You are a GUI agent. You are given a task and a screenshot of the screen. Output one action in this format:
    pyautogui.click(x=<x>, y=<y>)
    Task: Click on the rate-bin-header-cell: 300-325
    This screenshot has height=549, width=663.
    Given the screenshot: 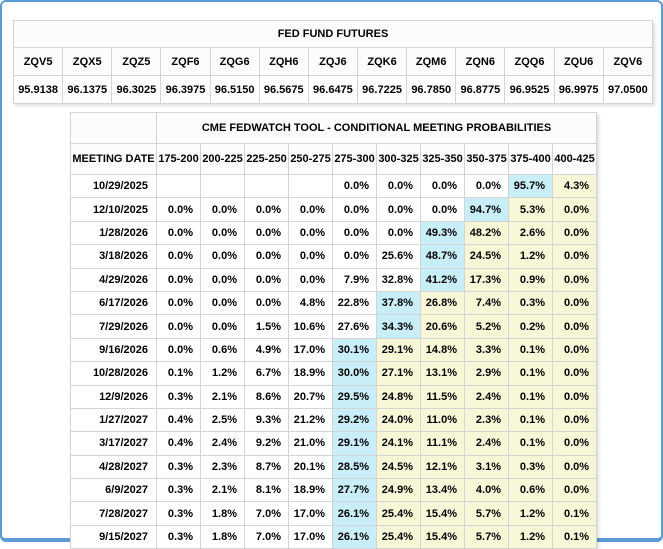 What is the action you would take?
    pyautogui.click(x=398, y=159)
    